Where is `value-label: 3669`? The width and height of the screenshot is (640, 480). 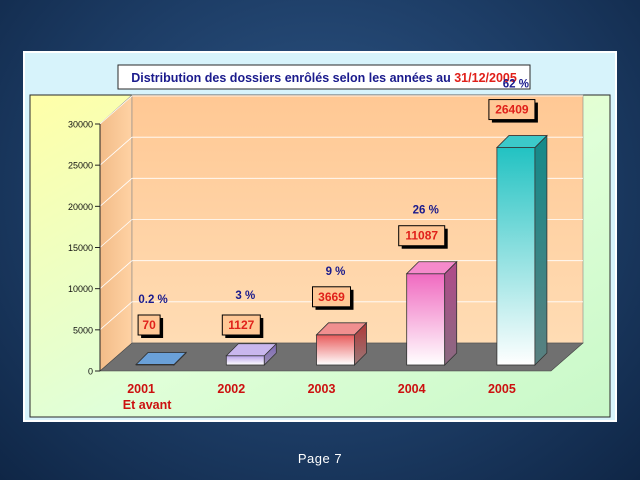
value-label: 3669 is located at coordinates (331, 297).